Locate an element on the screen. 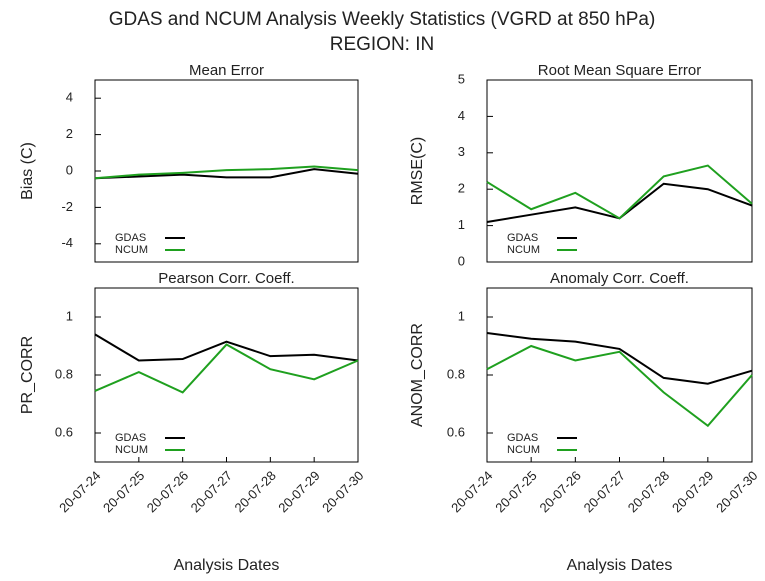  y-axis-label: Bias (C) is located at coordinates (27, 171).